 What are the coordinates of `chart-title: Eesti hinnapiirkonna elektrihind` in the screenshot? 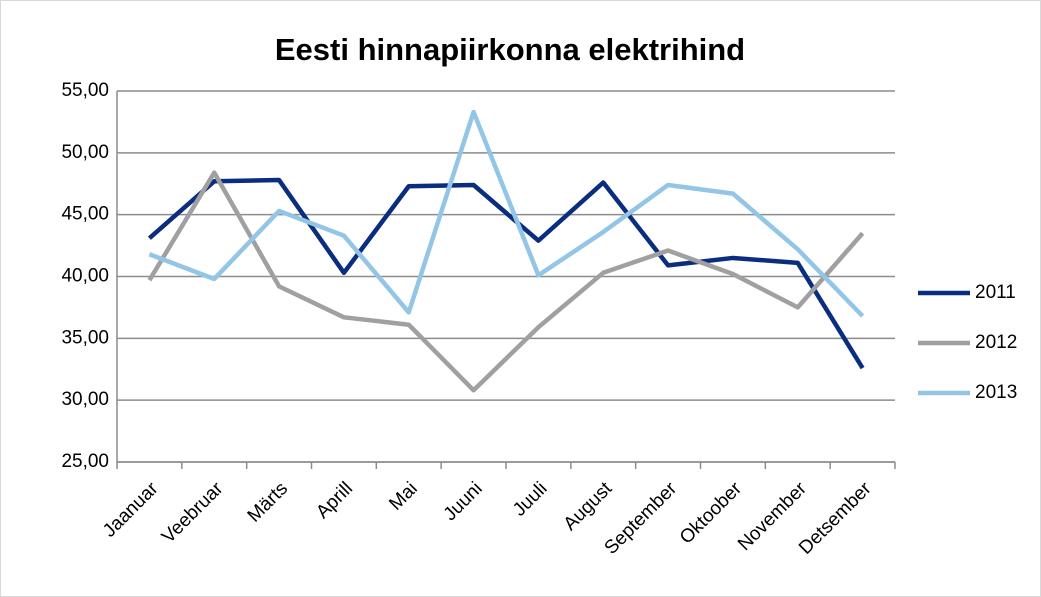 It's located at (510, 49).